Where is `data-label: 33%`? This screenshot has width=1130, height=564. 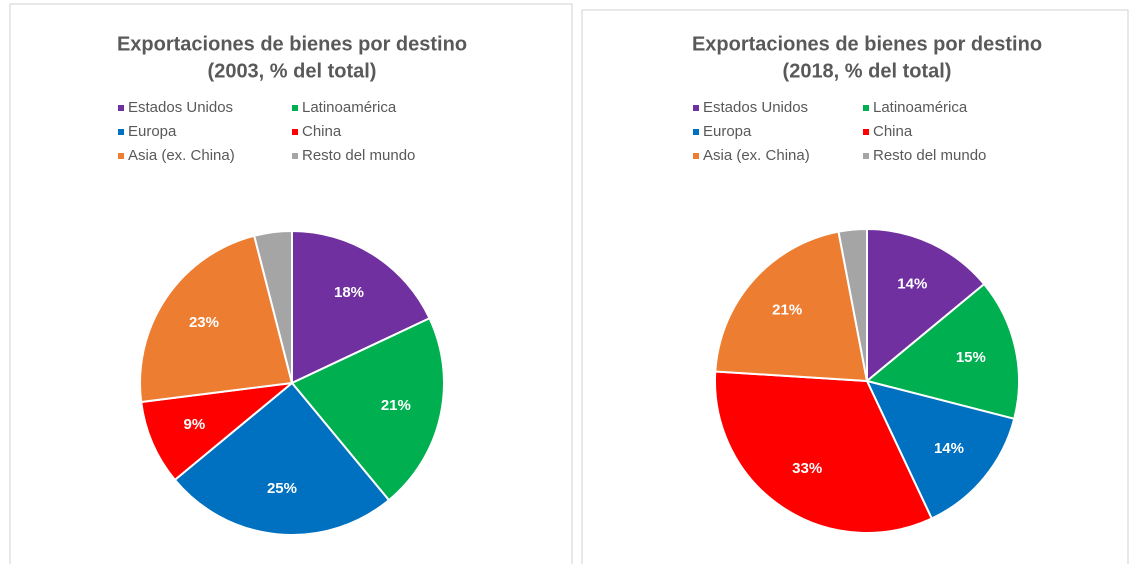
data-label: 33% is located at coordinates (807, 468).